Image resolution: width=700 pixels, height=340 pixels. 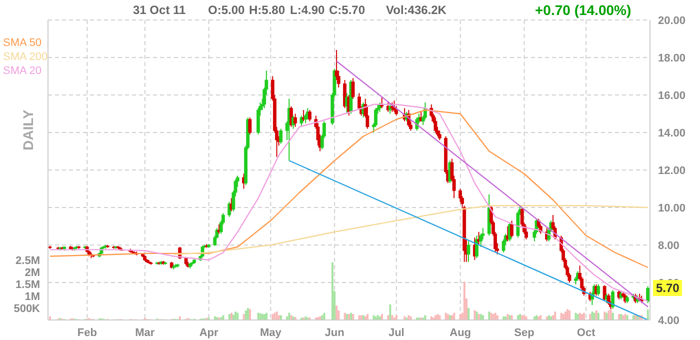 I want to click on x-tick-label: Aug, so click(x=461, y=332).